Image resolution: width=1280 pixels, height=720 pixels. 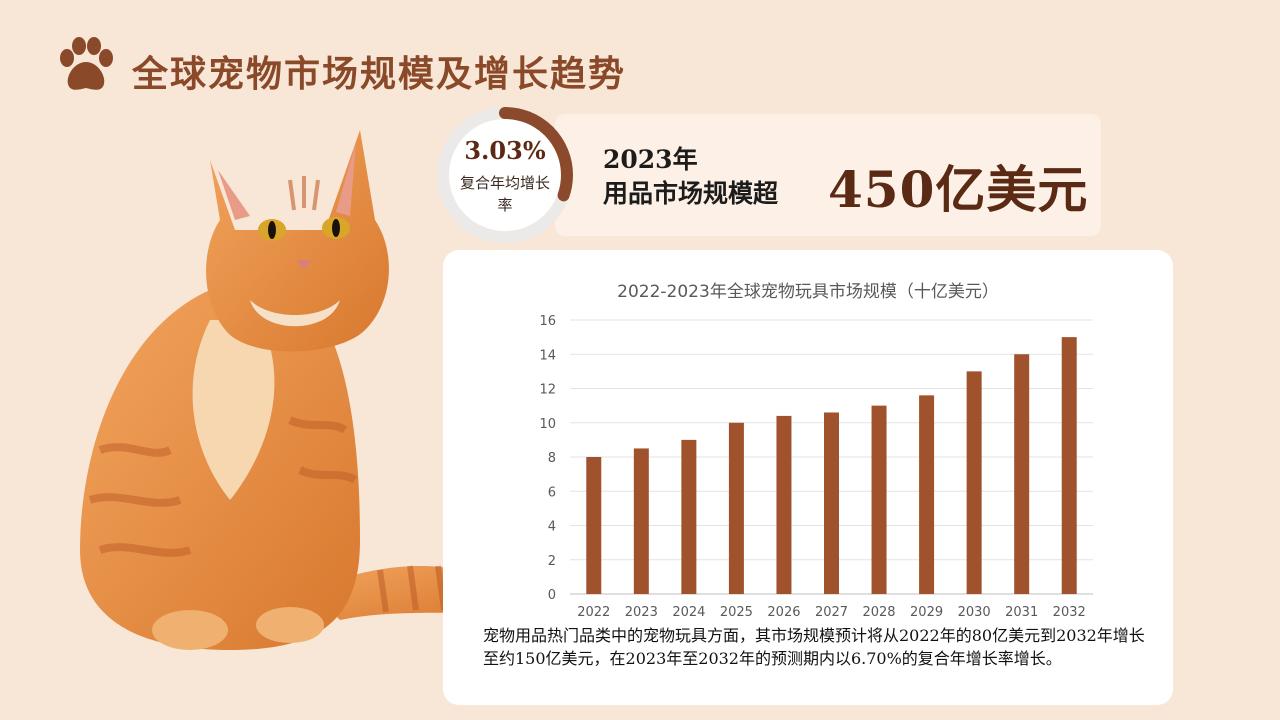 I want to click on cagr-ring, so click(x=505, y=175).